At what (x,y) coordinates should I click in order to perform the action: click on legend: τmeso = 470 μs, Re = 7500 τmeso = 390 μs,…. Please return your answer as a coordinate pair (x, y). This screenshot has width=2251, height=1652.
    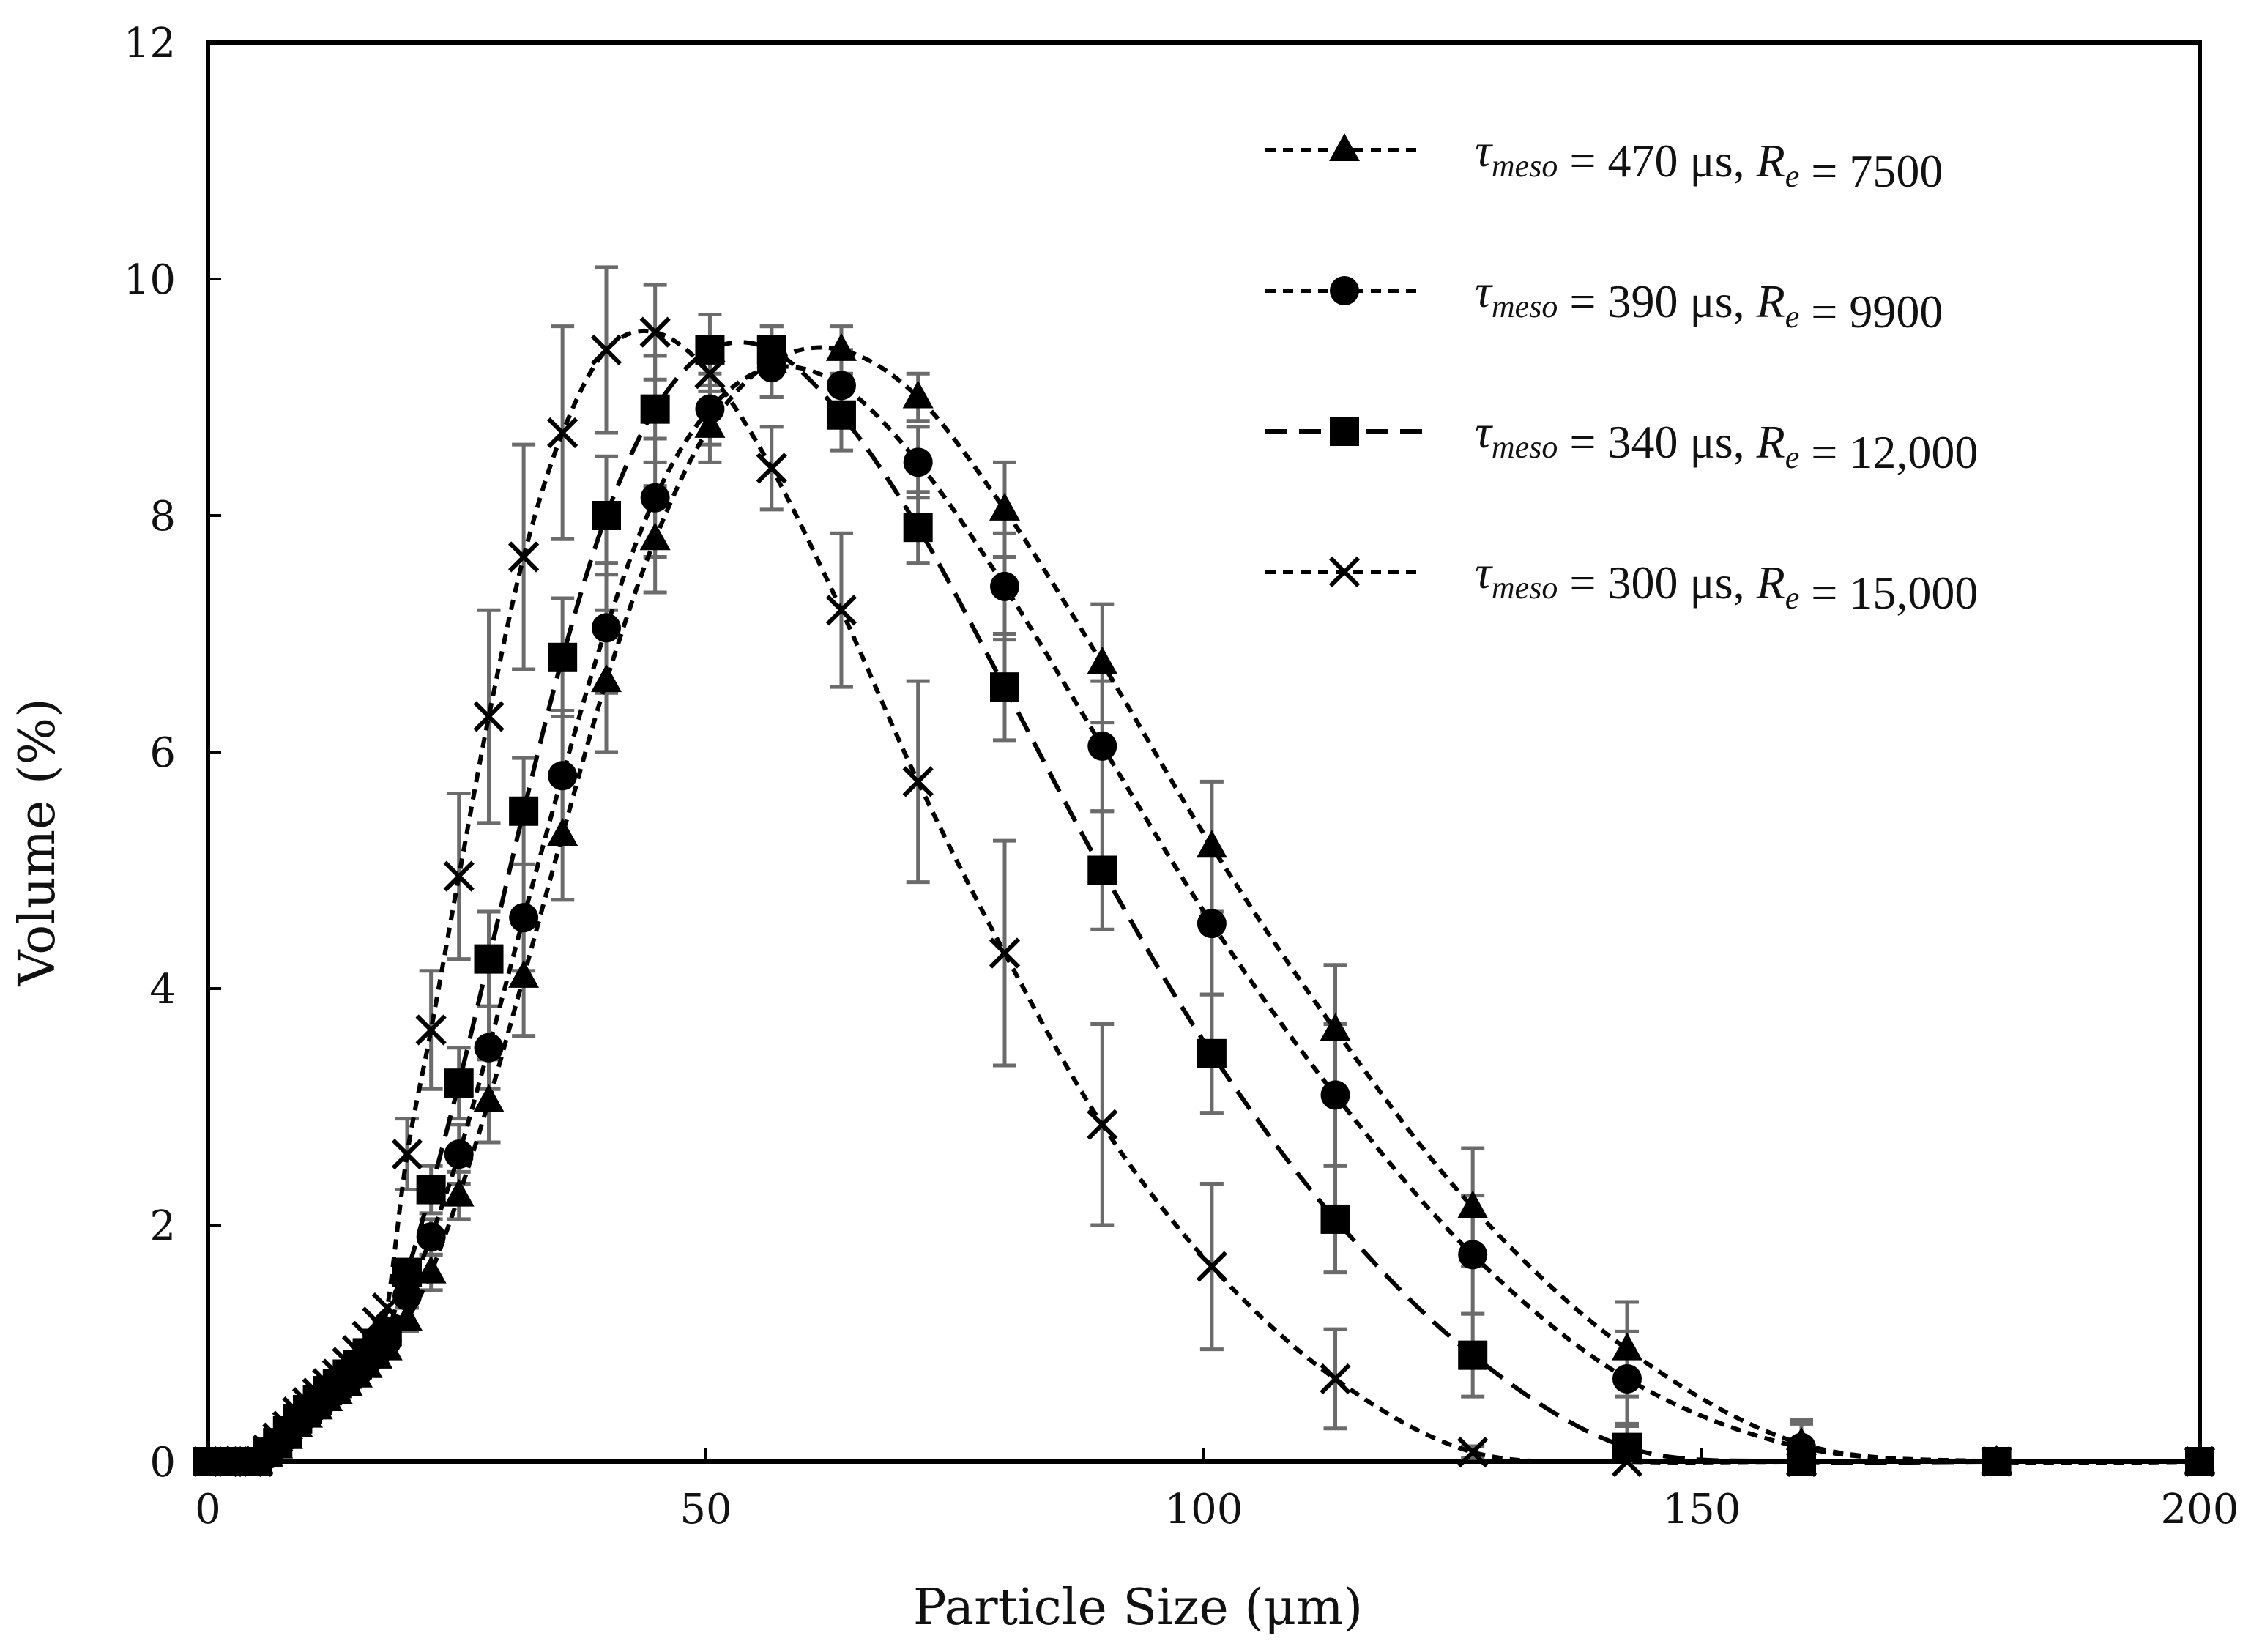
    Looking at the image, I should click on (1622, 371).